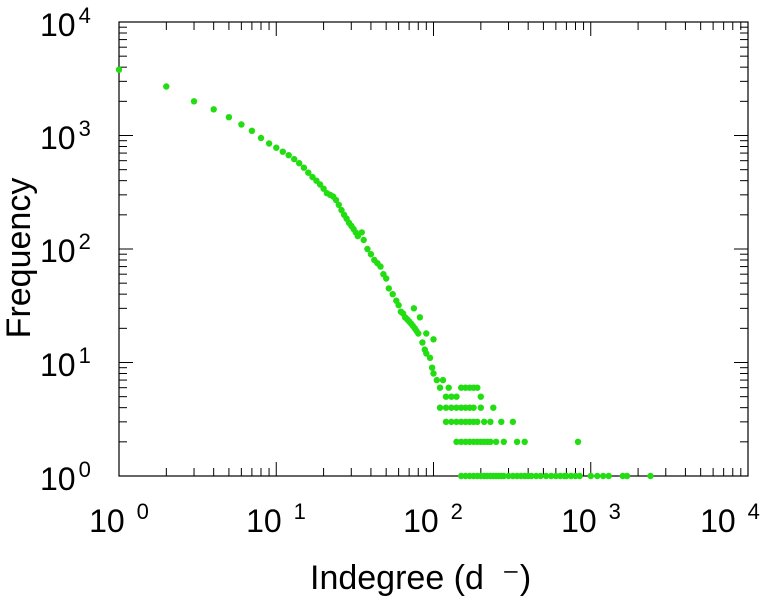 This screenshot has height=600, width=779. What do you see at coordinates (65, 136) in the screenshot?
I see `y-tick-label: 10 3` at bounding box center [65, 136].